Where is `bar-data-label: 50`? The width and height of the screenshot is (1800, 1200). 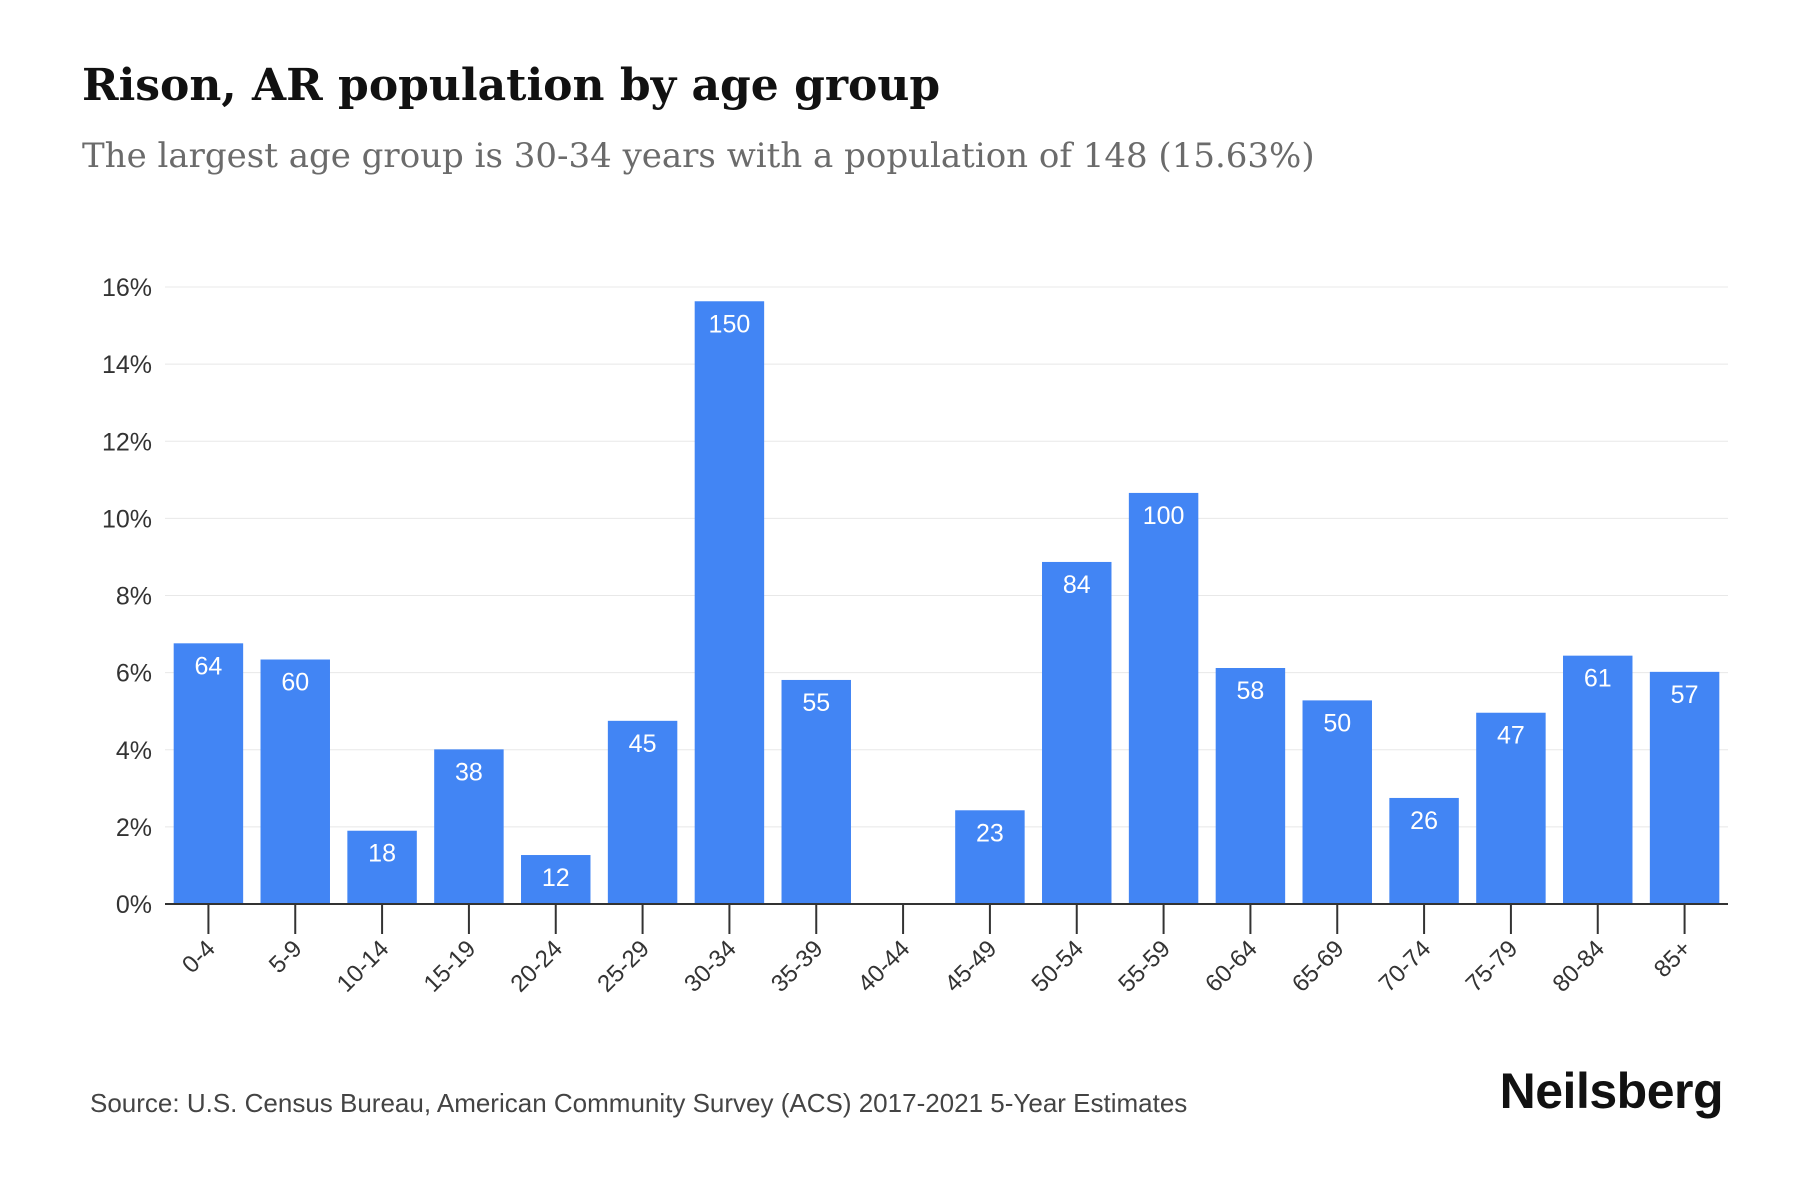
bar-data-label: 50 is located at coordinates (1337, 723).